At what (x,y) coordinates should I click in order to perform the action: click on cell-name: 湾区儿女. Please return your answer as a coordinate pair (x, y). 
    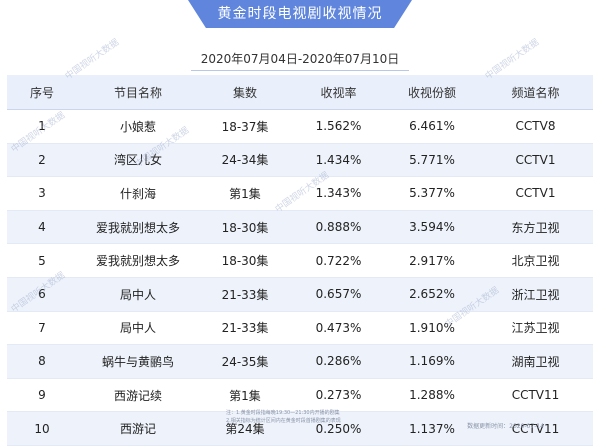
    Looking at the image, I should click on (138, 160).